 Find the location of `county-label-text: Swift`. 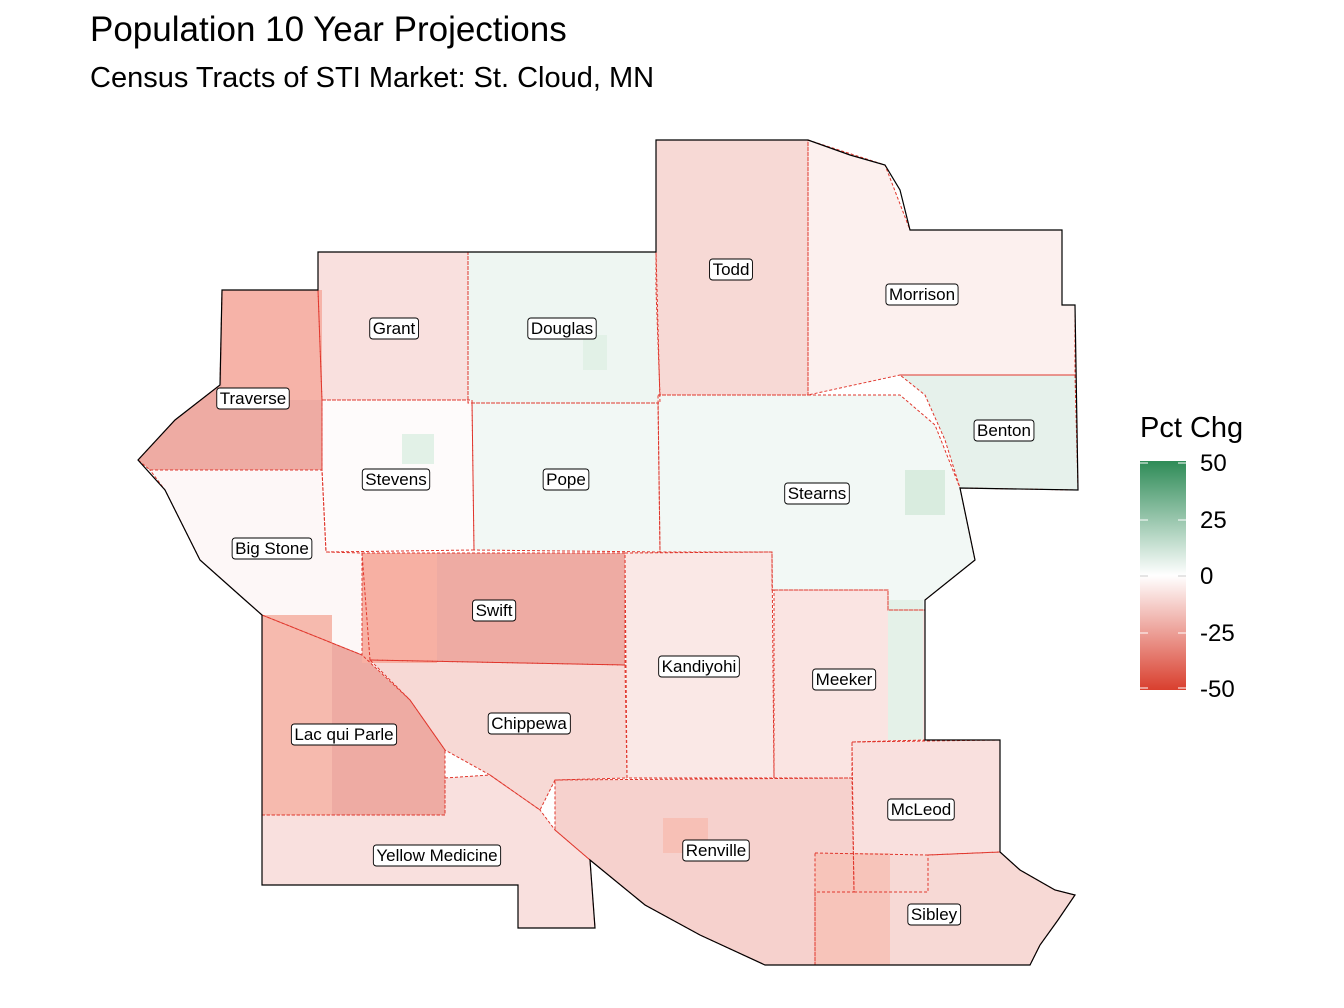

county-label-text: Swift is located at coordinates (494, 610).